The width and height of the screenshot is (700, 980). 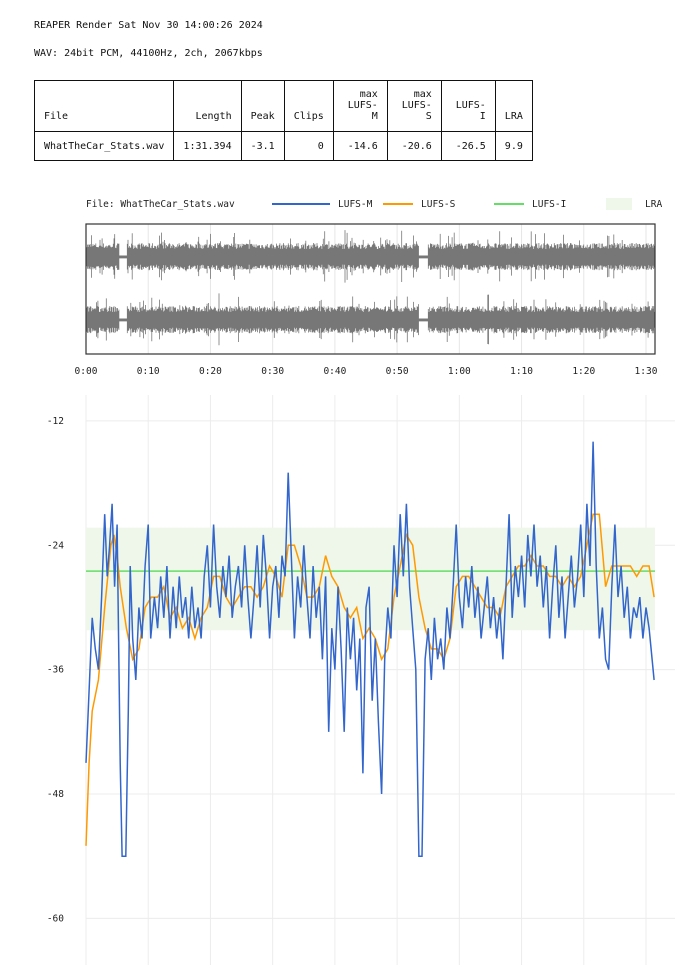 What do you see at coordinates (272, 371) in the screenshot?
I see `x-tick-label: 0:30` at bounding box center [272, 371].